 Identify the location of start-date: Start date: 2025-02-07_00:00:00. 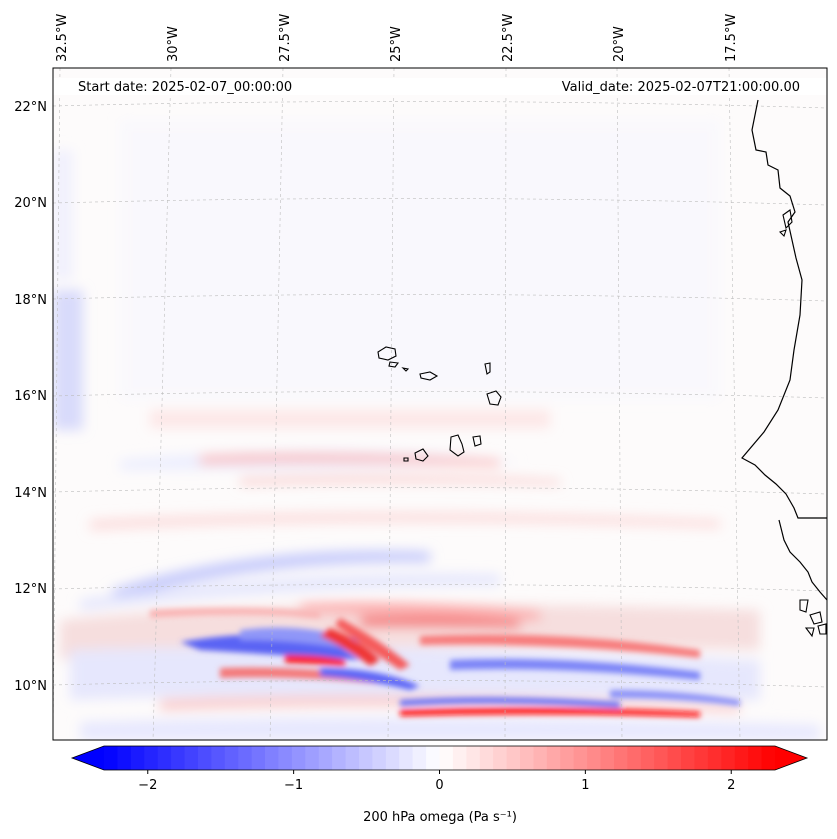
(185, 87).